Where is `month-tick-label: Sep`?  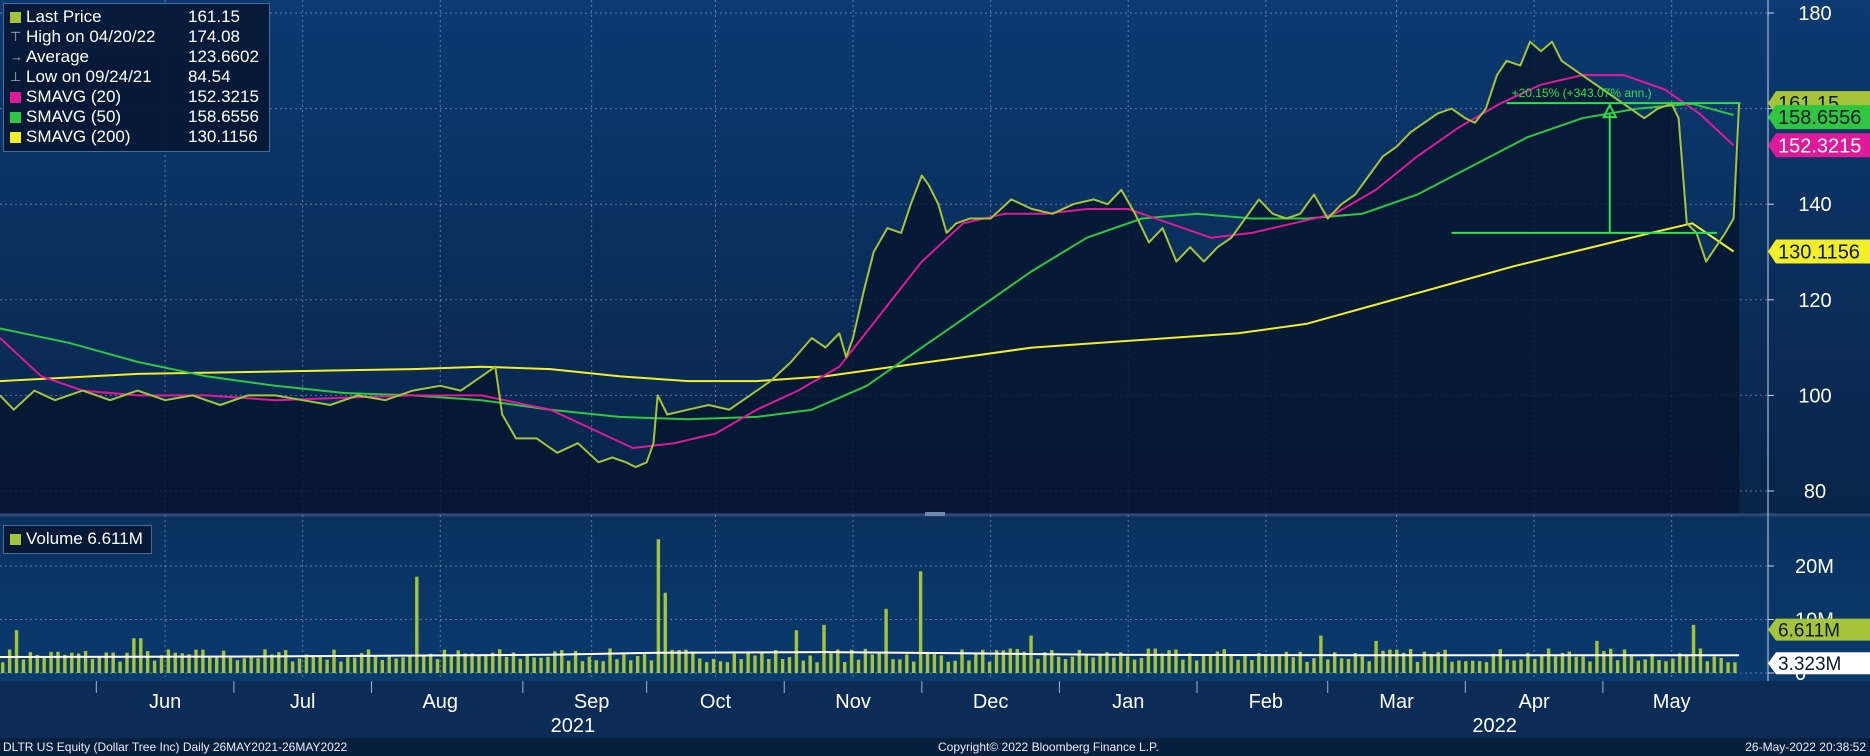
month-tick-label: Sep is located at coordinates (592, 702).